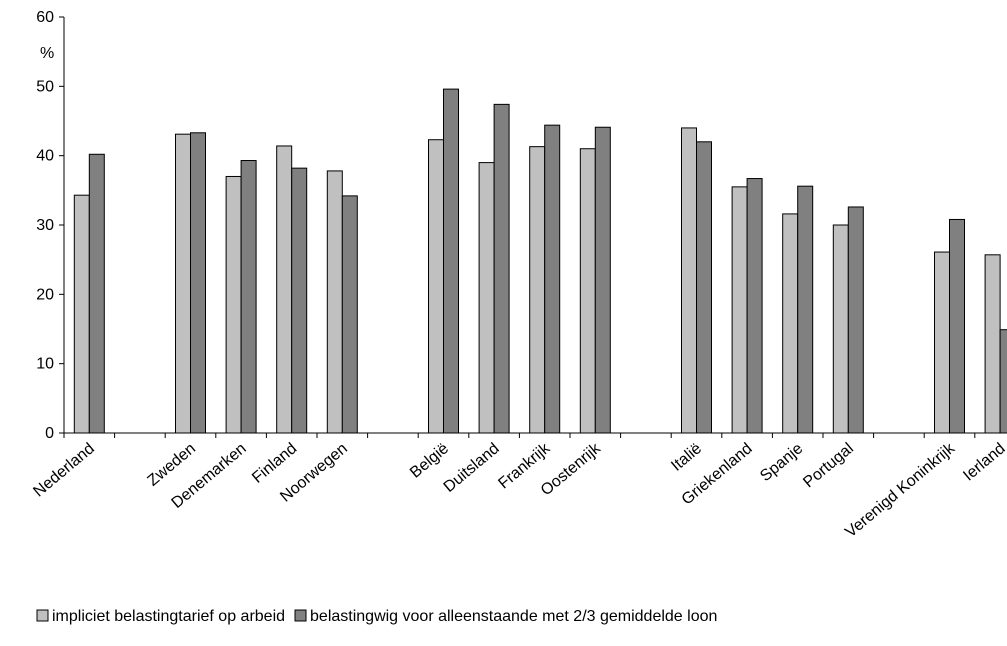  Describe the element at coordinates (45, 294) in the screenshot. I see `y-tick-label: 20` at that location.